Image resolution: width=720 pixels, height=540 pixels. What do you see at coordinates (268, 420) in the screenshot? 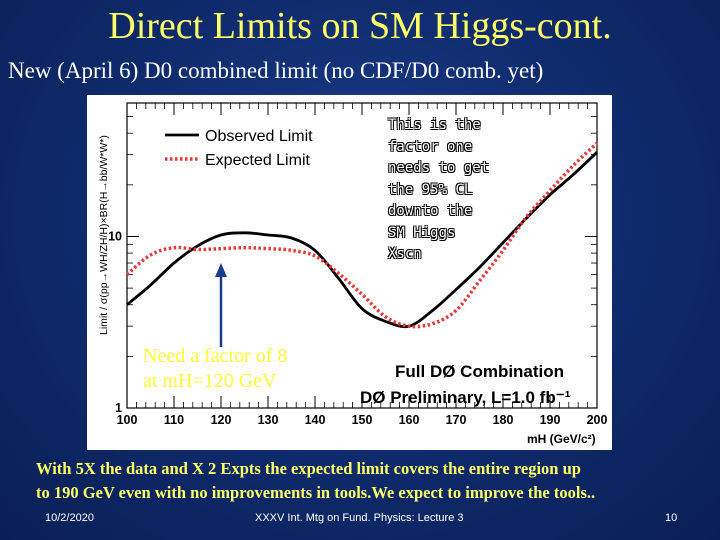
I see `x-tick-label: 130` at bounding box center [268, 420].